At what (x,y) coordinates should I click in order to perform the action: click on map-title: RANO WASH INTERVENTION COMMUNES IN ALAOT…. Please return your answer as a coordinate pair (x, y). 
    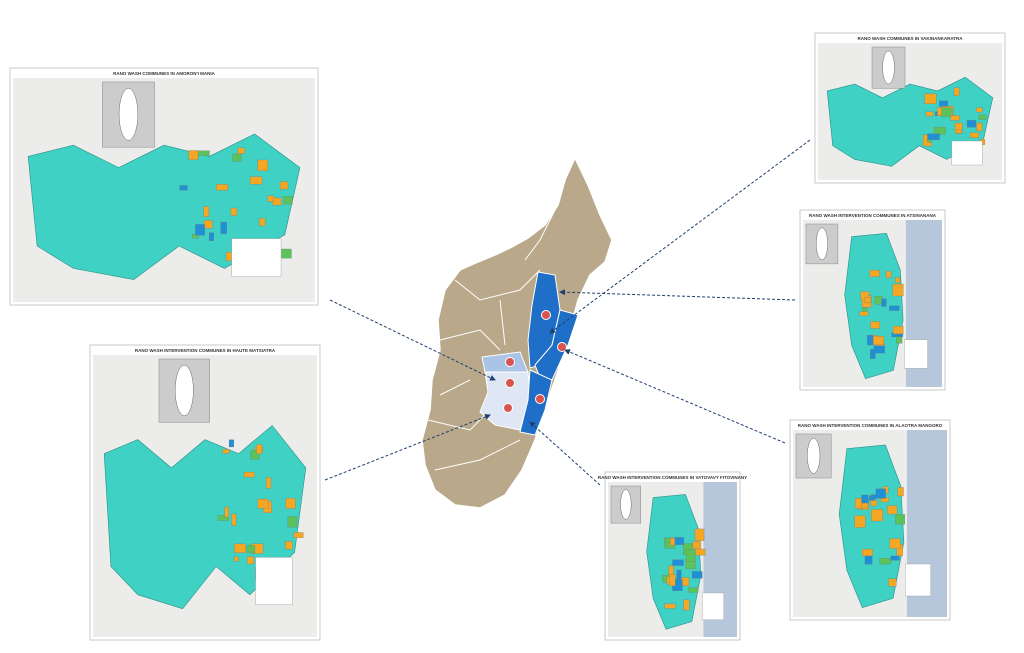
    Looking at the image, I should click on (870, 425).